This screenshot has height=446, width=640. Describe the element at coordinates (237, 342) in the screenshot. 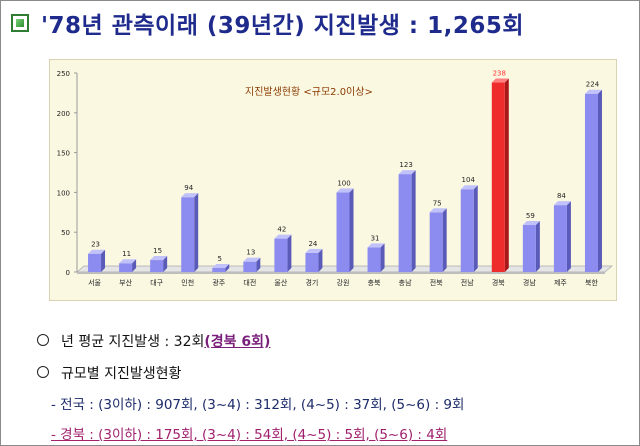

I see `gyeongbuk-average-highlight: (경북 6회)` at that location.